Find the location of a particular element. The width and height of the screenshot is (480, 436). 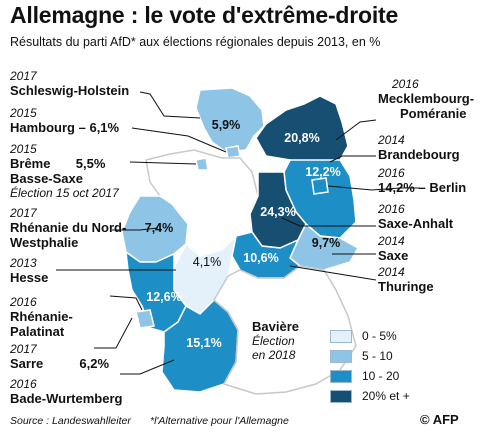

name-hambourg: Hambourg – 6,1% is located at coordinates (65, 127).